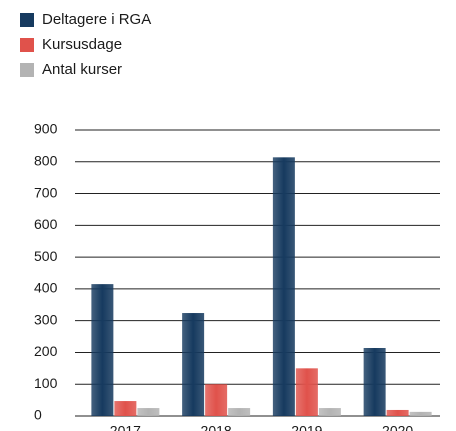  What do you see at coordinates (306, 427) in the screenshot?
I see `x-tick-label: 2019` at bounding box center [306, 427].